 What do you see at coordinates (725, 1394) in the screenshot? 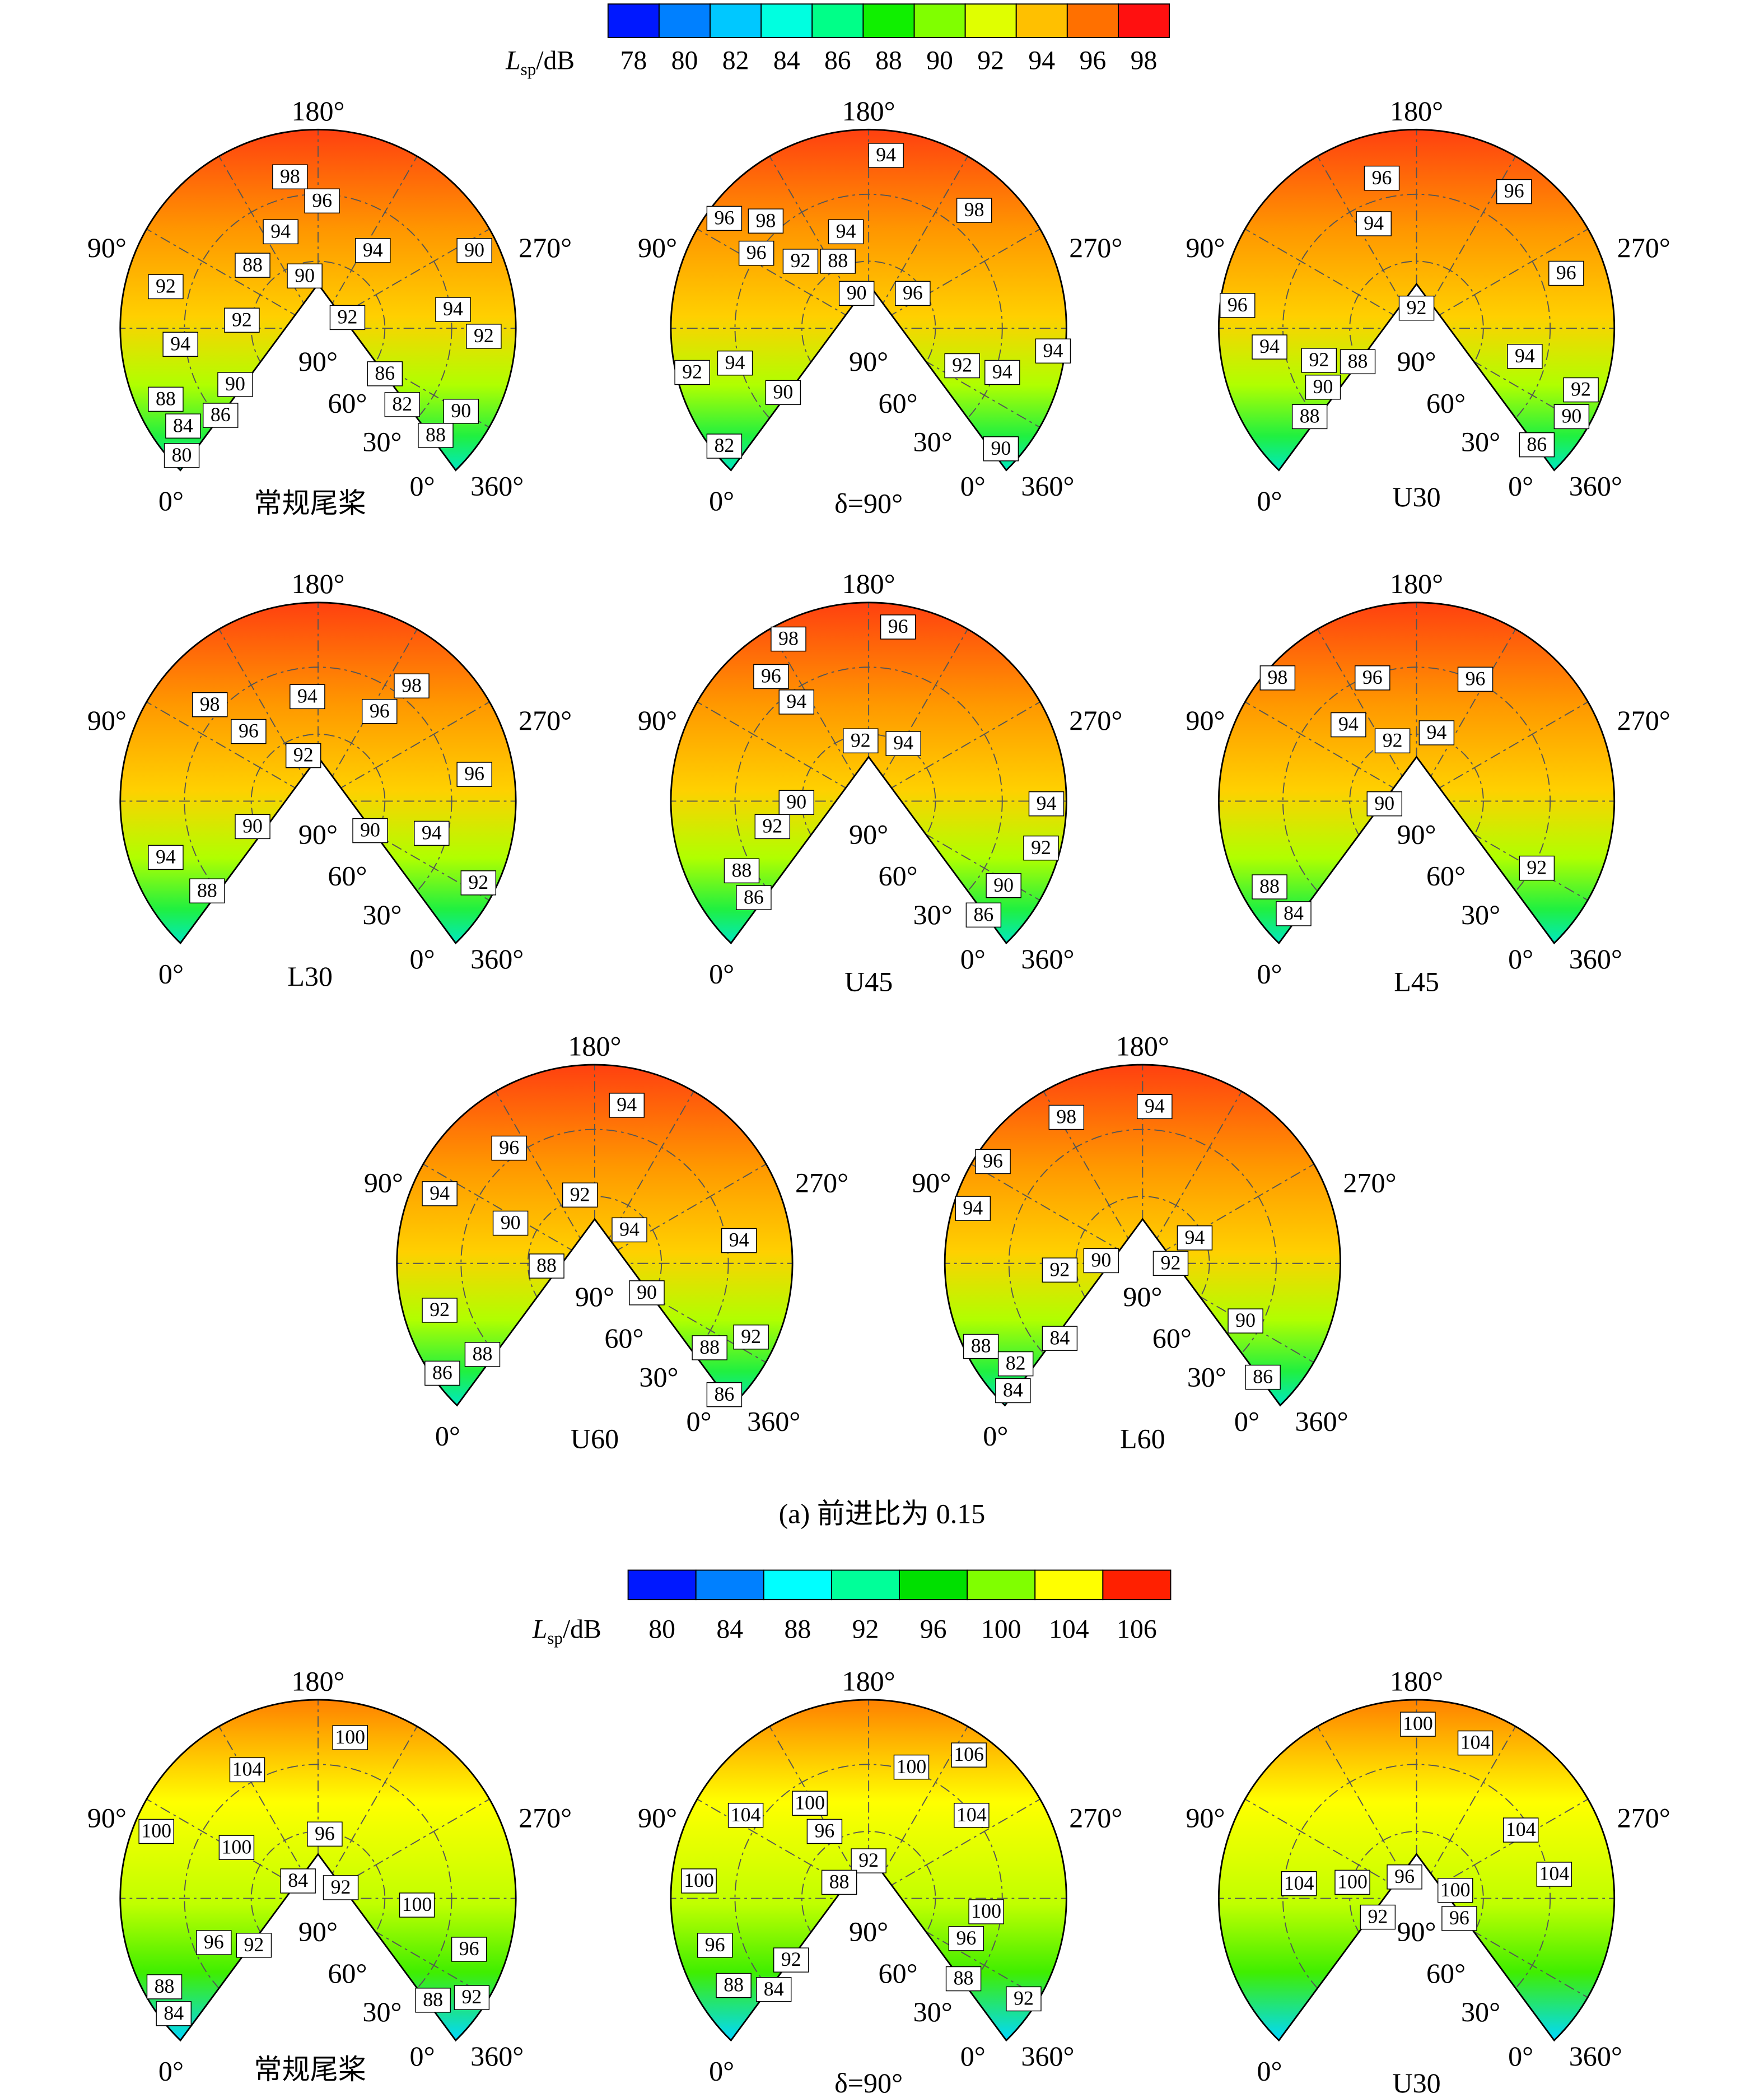
I see `contour-label: 86` at bounding box center [725, 1394].